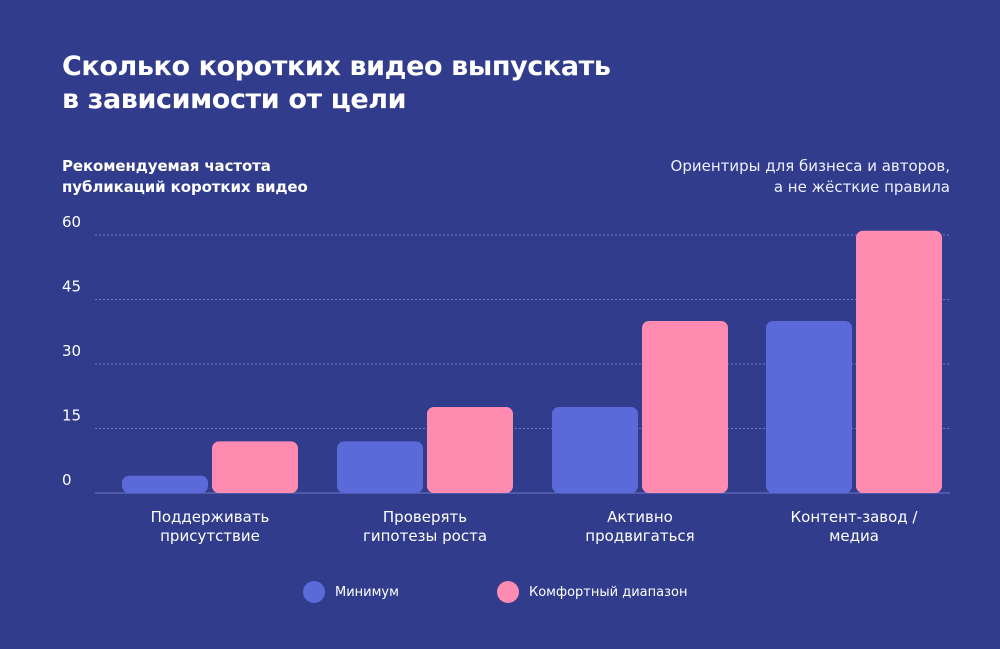 The width and height of the screenshot is (1000, 649). I want to click on category-label-line: Контент-завод /, so click(855, 517).